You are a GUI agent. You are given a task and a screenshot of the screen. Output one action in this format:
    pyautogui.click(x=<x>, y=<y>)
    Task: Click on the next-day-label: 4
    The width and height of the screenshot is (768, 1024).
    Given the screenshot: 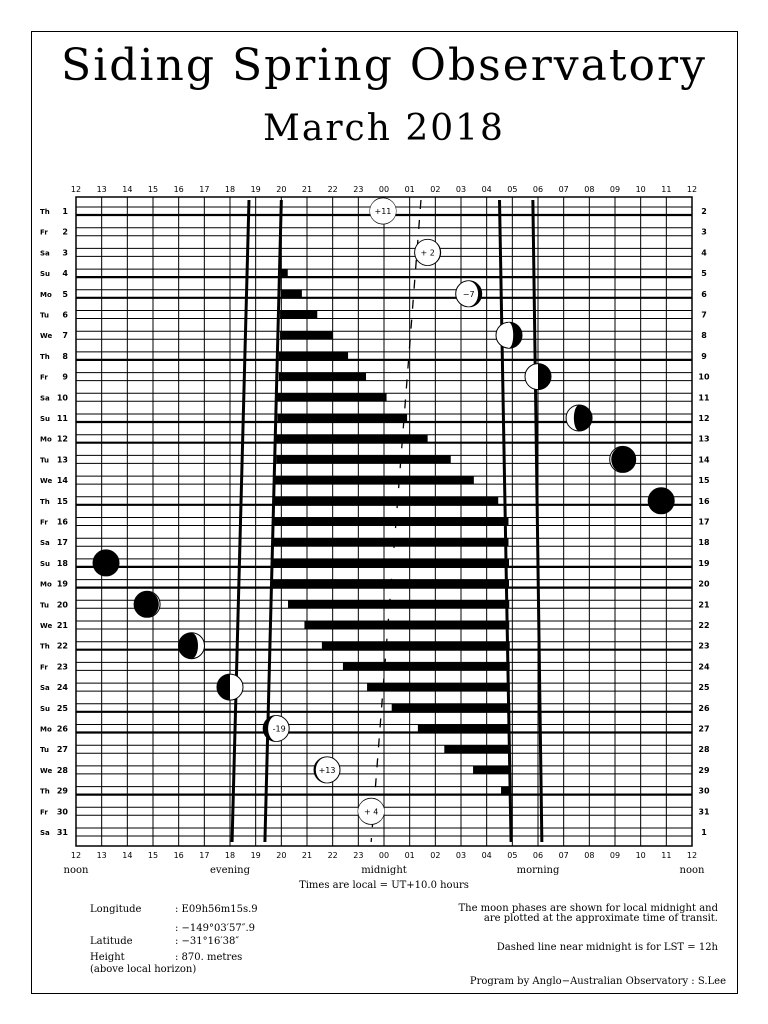 What is the action you would take?
    pyautogui.click(x=704, y=252)
    